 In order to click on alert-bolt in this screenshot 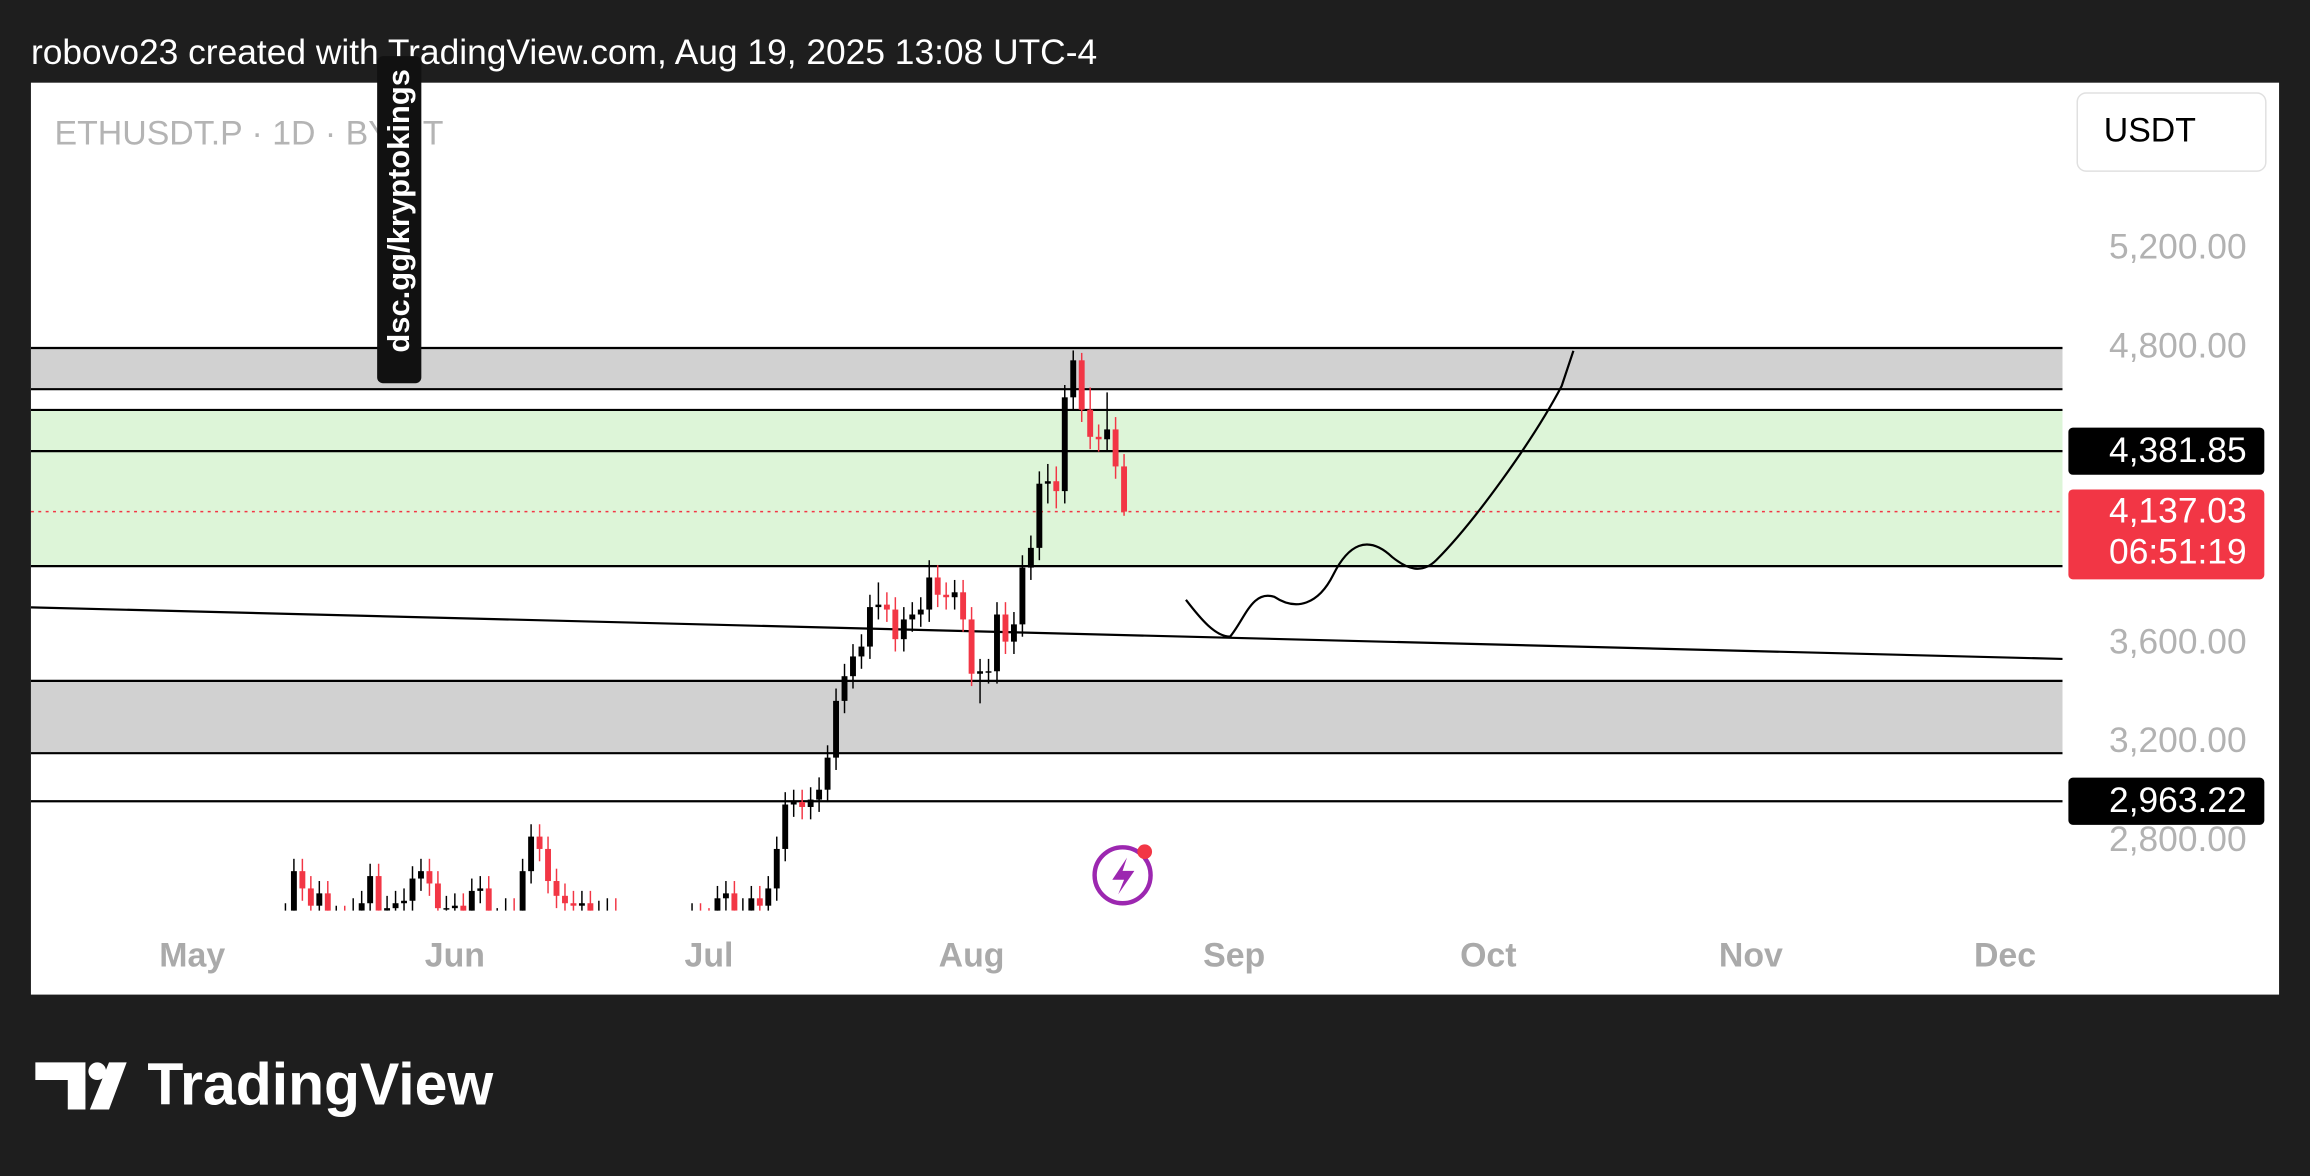, I will do `click(1123, 876)`.